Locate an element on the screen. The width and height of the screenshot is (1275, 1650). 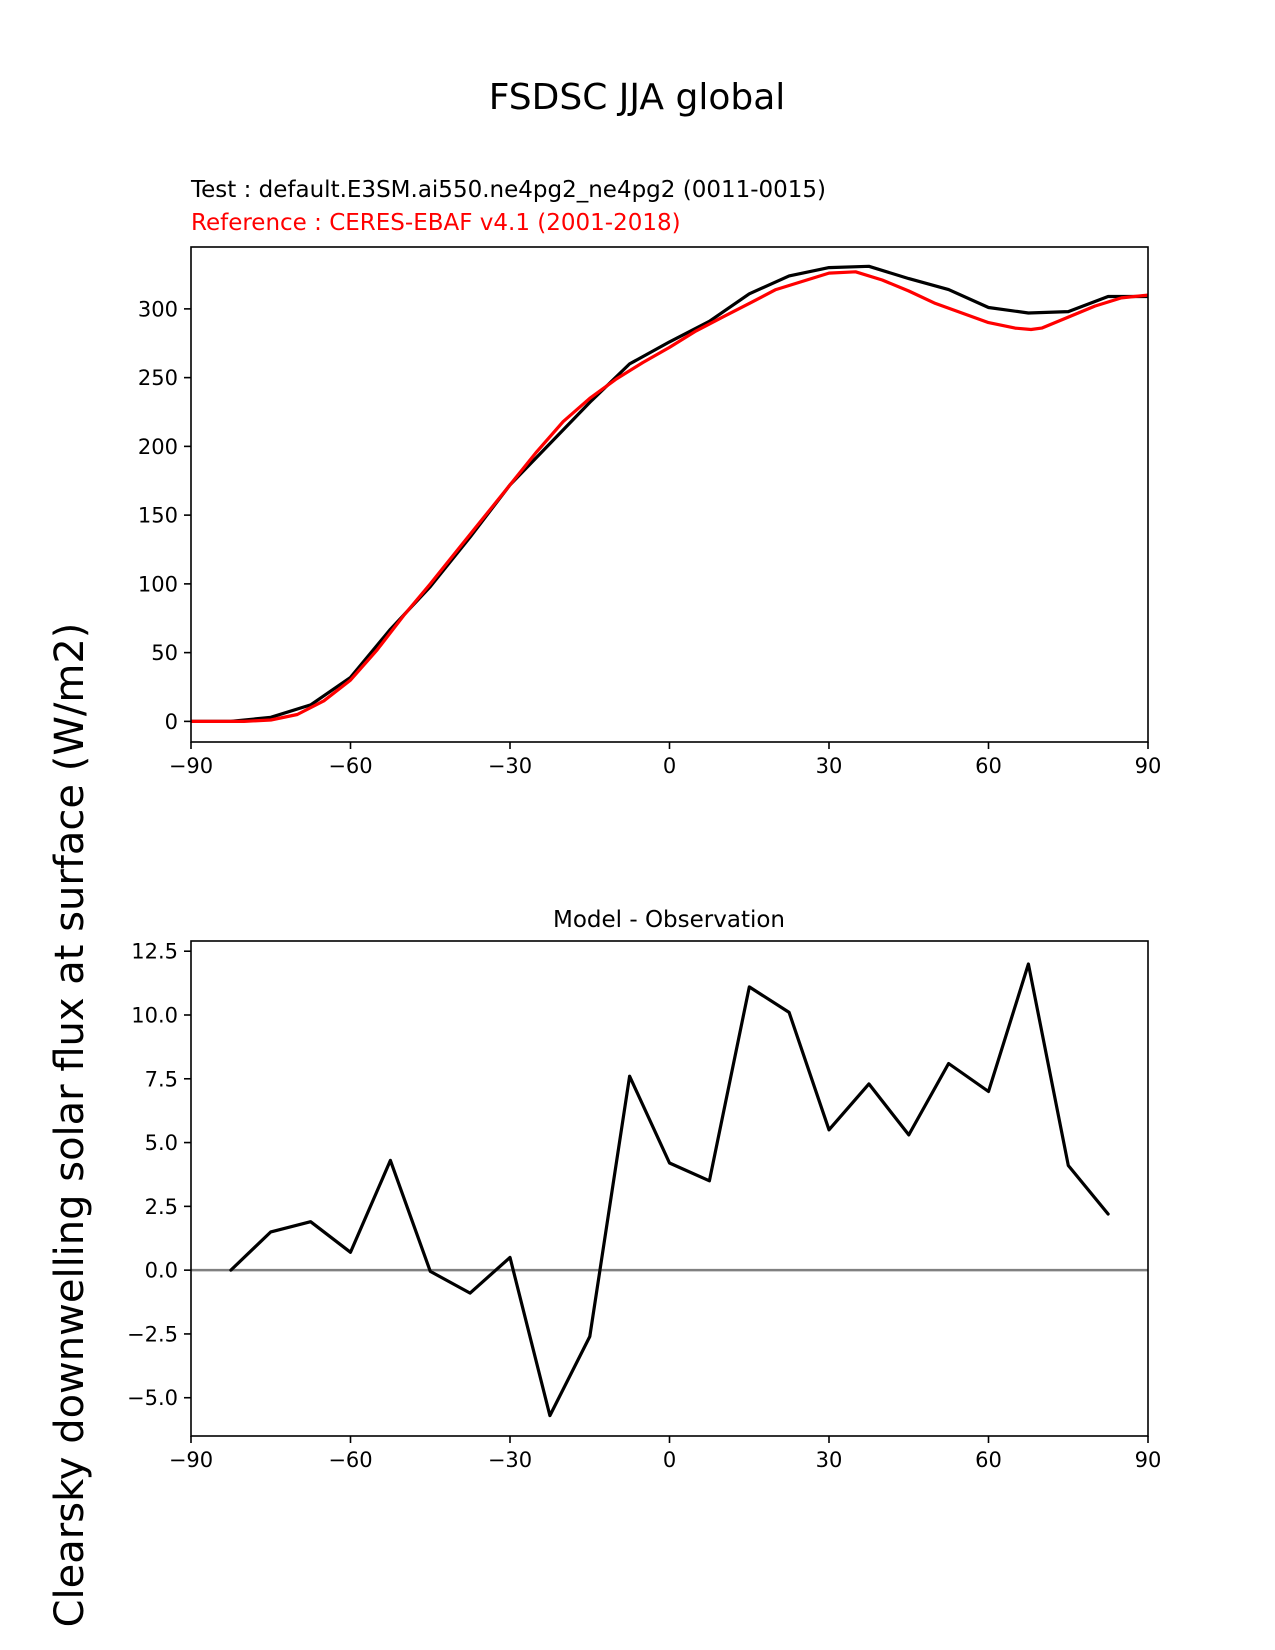
y-tick-label: 300 is located at coordinates (158, 309).